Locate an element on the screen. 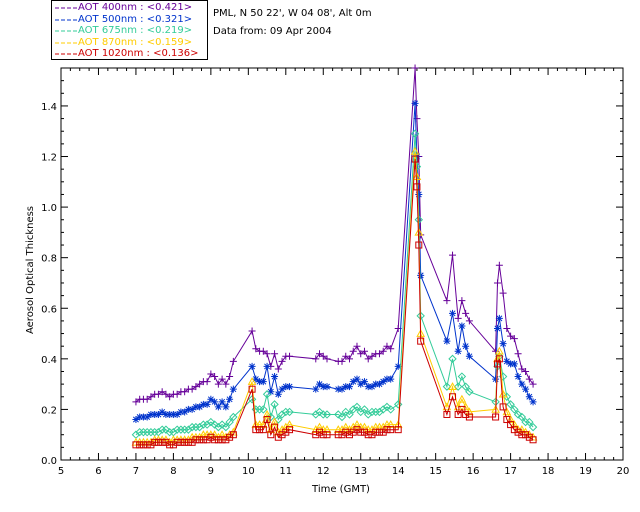 This screenshot has width=640, height=512. date-label: Data from: 09 Apr 2004 is located at coordinates (272, 31).